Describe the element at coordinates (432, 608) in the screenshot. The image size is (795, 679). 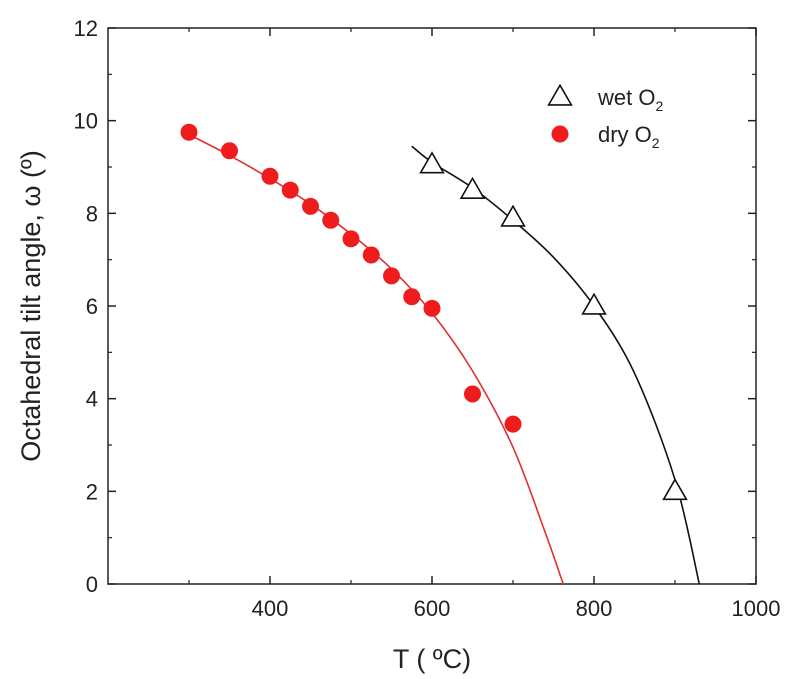
I see `x-tick-label: 600` at that location.